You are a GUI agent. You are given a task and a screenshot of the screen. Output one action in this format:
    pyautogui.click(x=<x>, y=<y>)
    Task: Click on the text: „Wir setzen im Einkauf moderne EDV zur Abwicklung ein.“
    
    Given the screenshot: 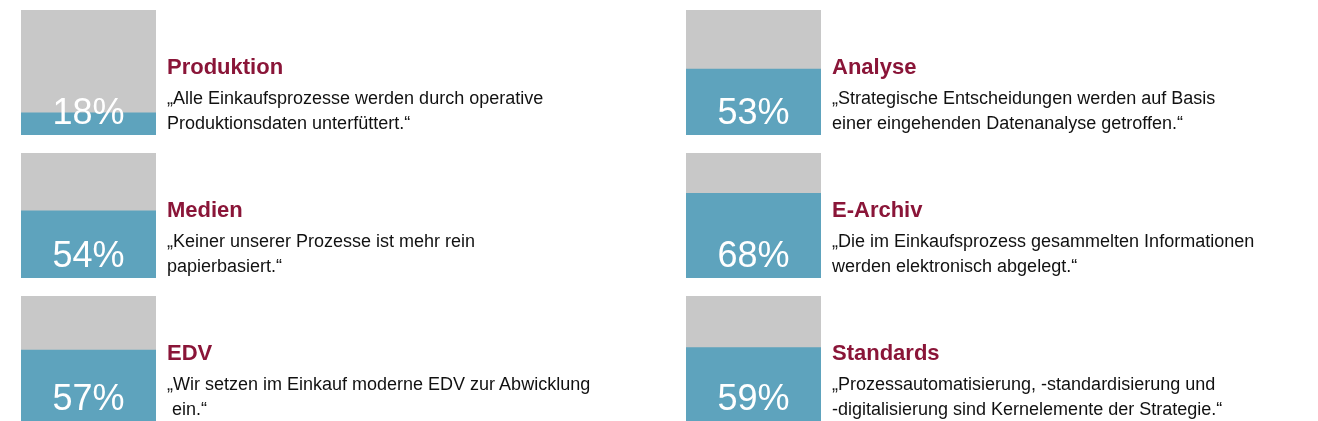 What is the action you would take?
    pyautogui.click(x=379, y=396)
    